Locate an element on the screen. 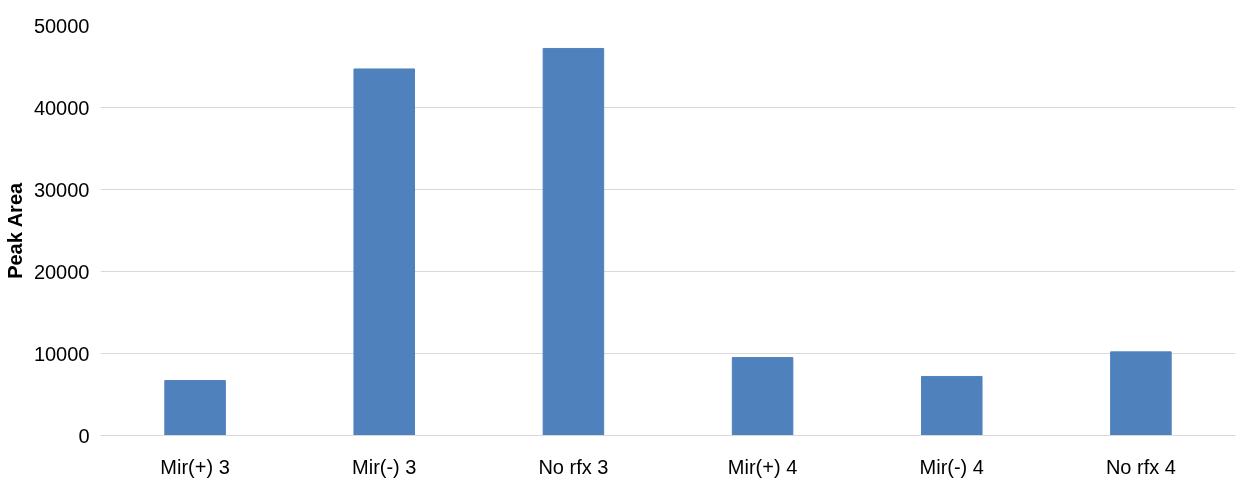  y-tick-label: 0 is located at coordinates (84, 435).